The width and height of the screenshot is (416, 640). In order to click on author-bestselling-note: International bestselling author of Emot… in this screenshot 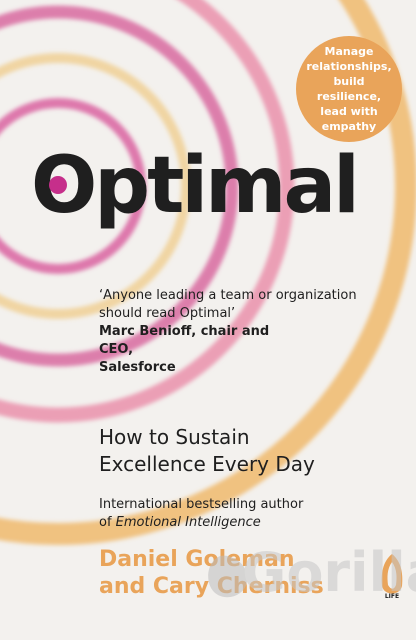, I will do `click(229, 514)`.